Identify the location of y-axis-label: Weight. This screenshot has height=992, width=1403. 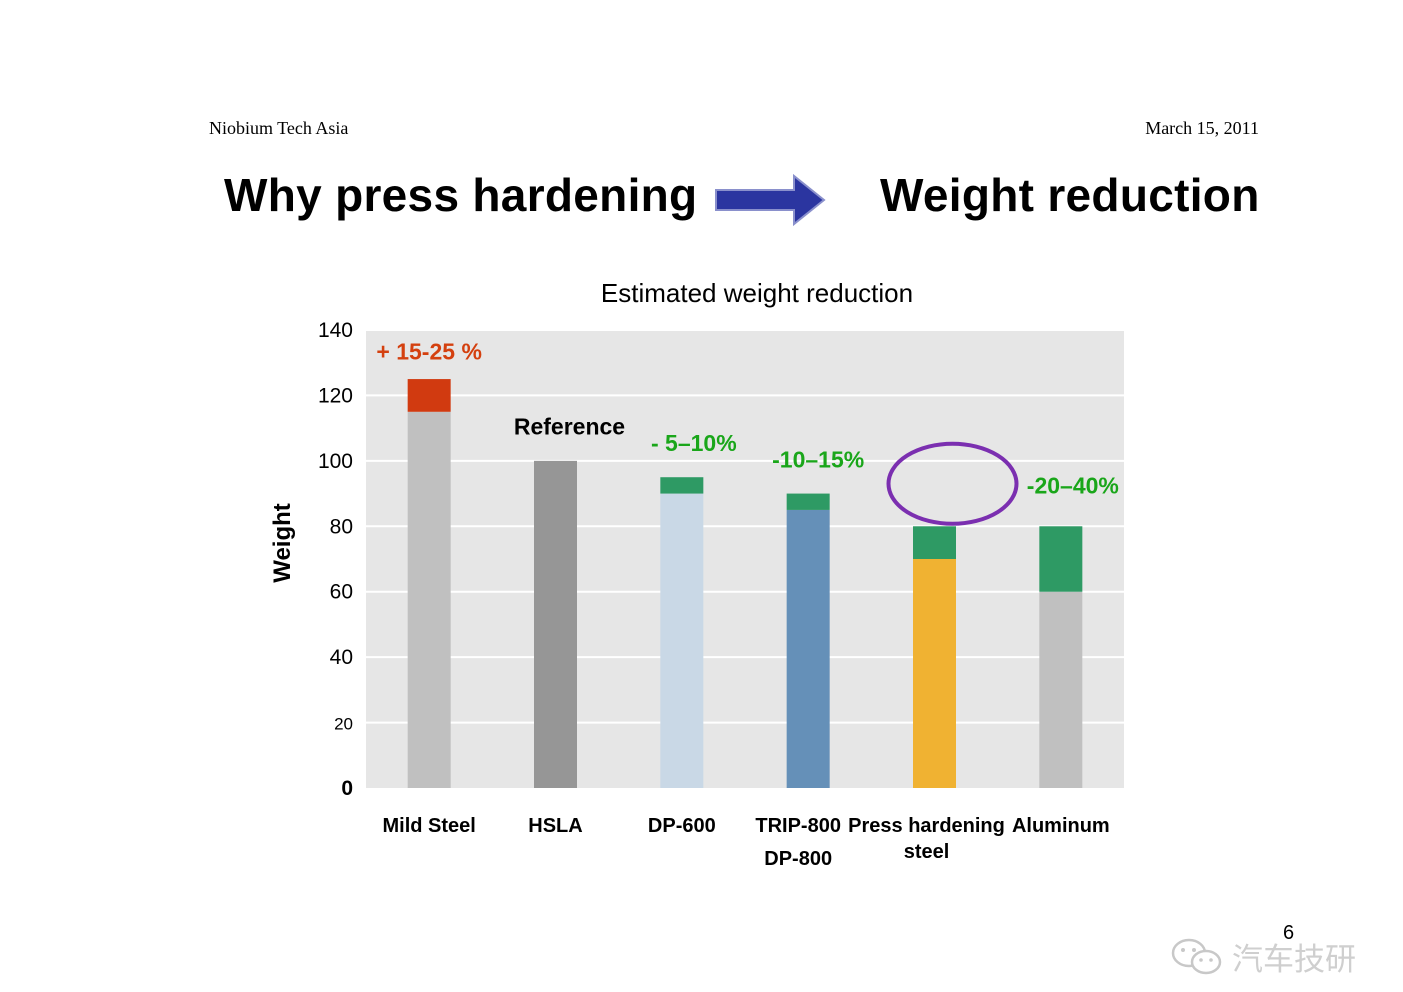
(282, 543).